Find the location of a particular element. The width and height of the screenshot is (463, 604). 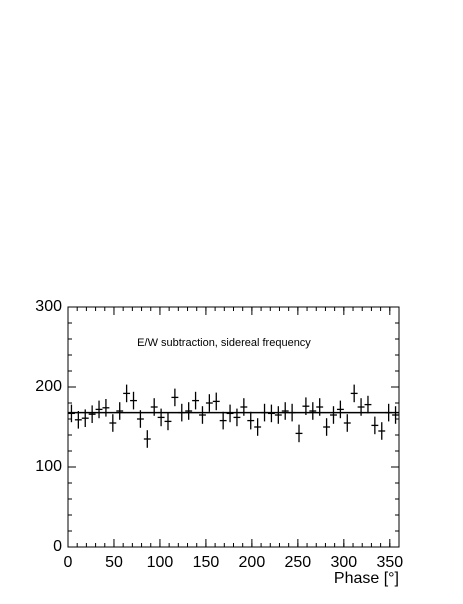

y-tick-label: 300 is located at coordinates (48, 306).